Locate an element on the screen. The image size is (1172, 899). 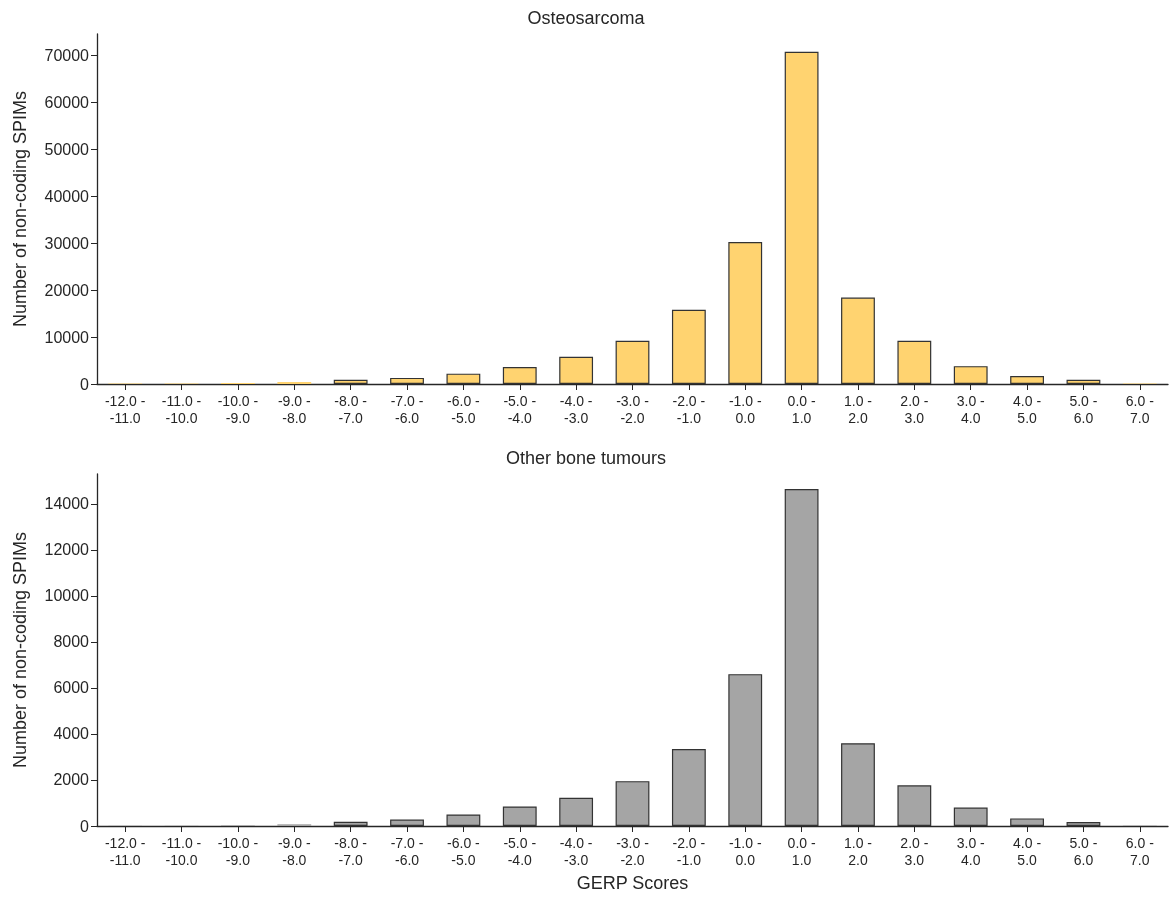
y-tick-label: 6000 is located at coordinates (71, 688).